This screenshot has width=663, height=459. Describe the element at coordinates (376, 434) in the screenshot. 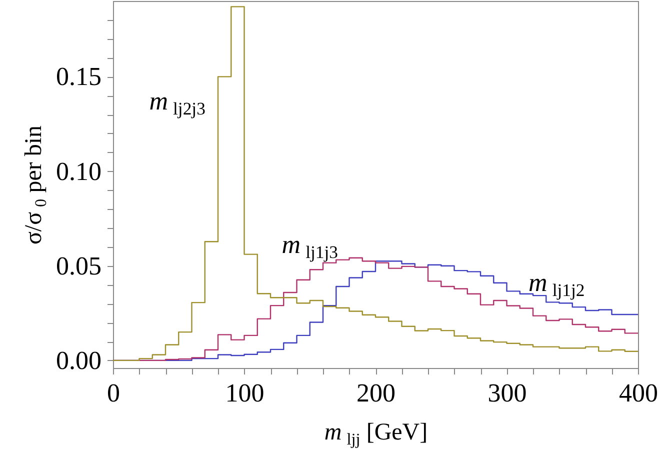

I see `x-axis-title: m$_{ljj}$ [GeV]` at that location.